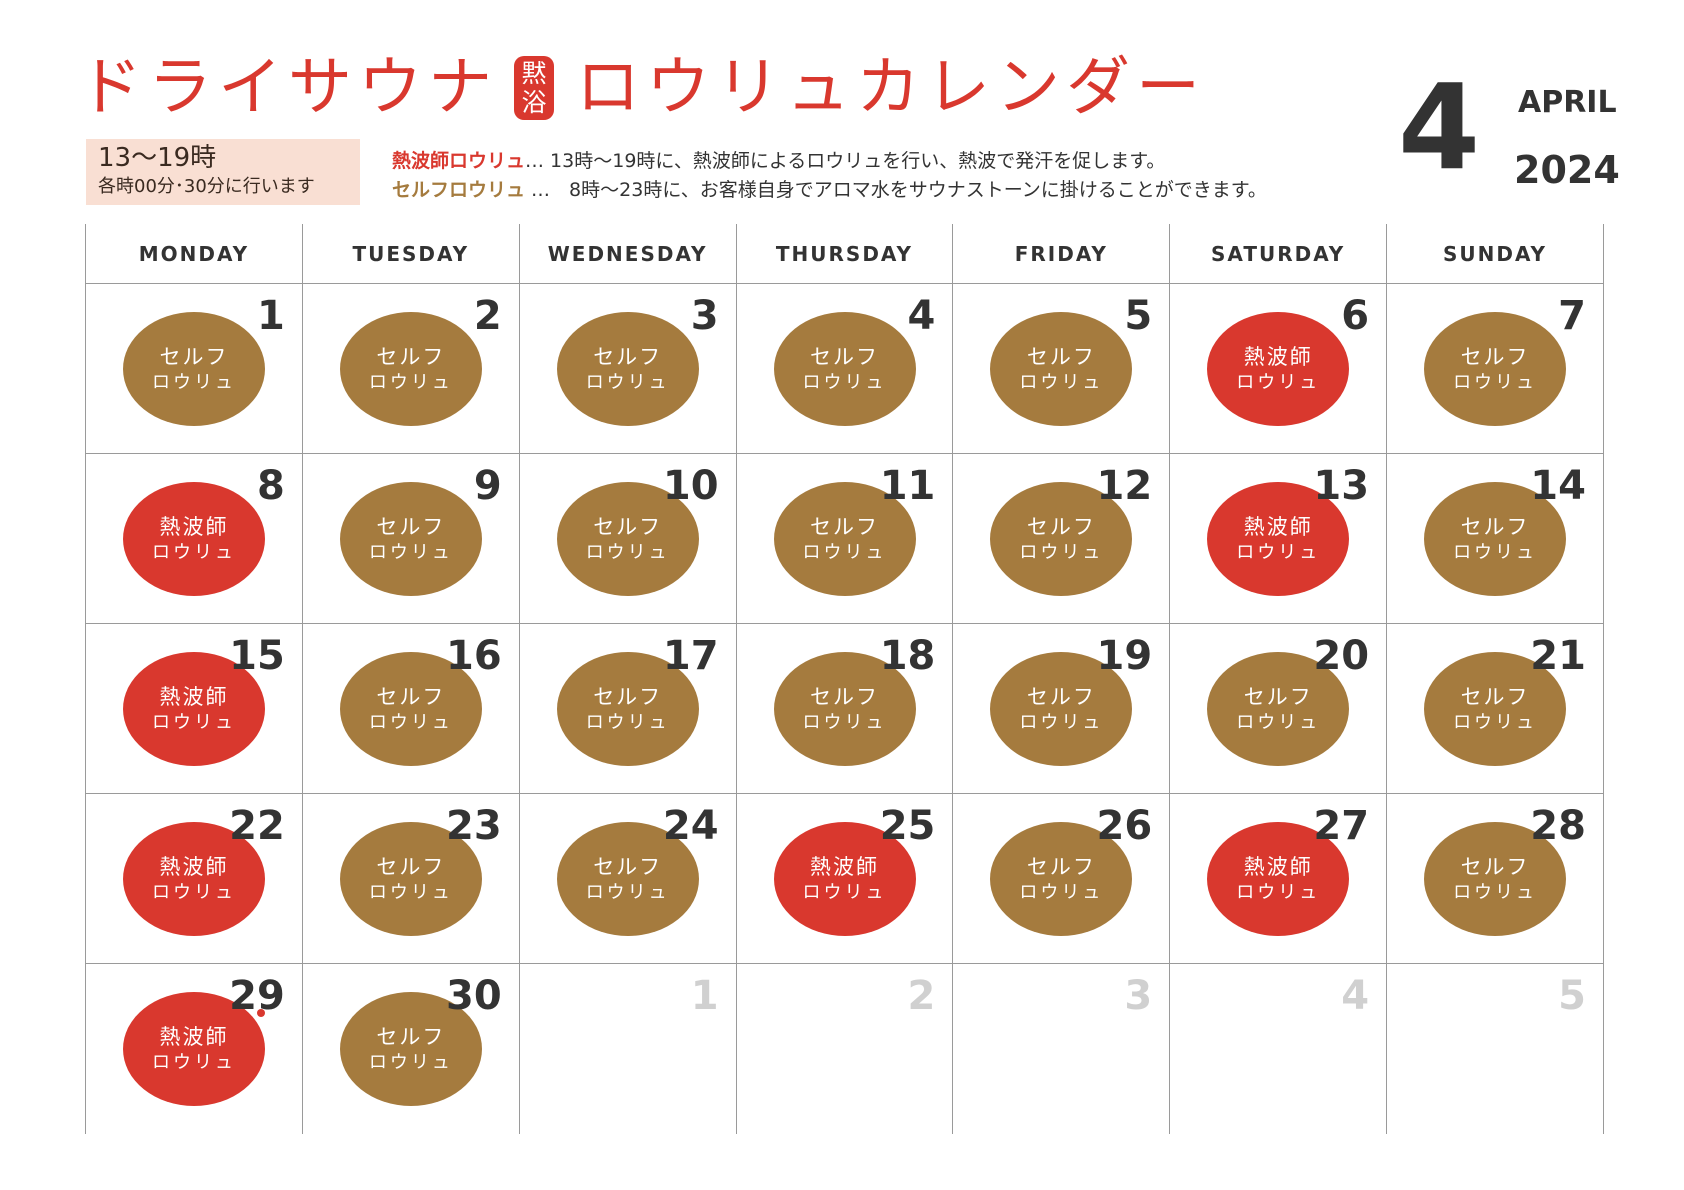 The width and height of the screenshot is (1684, 1190). I want to click on day-cell: セルフ ロウリュ 23, so click(411, 879).